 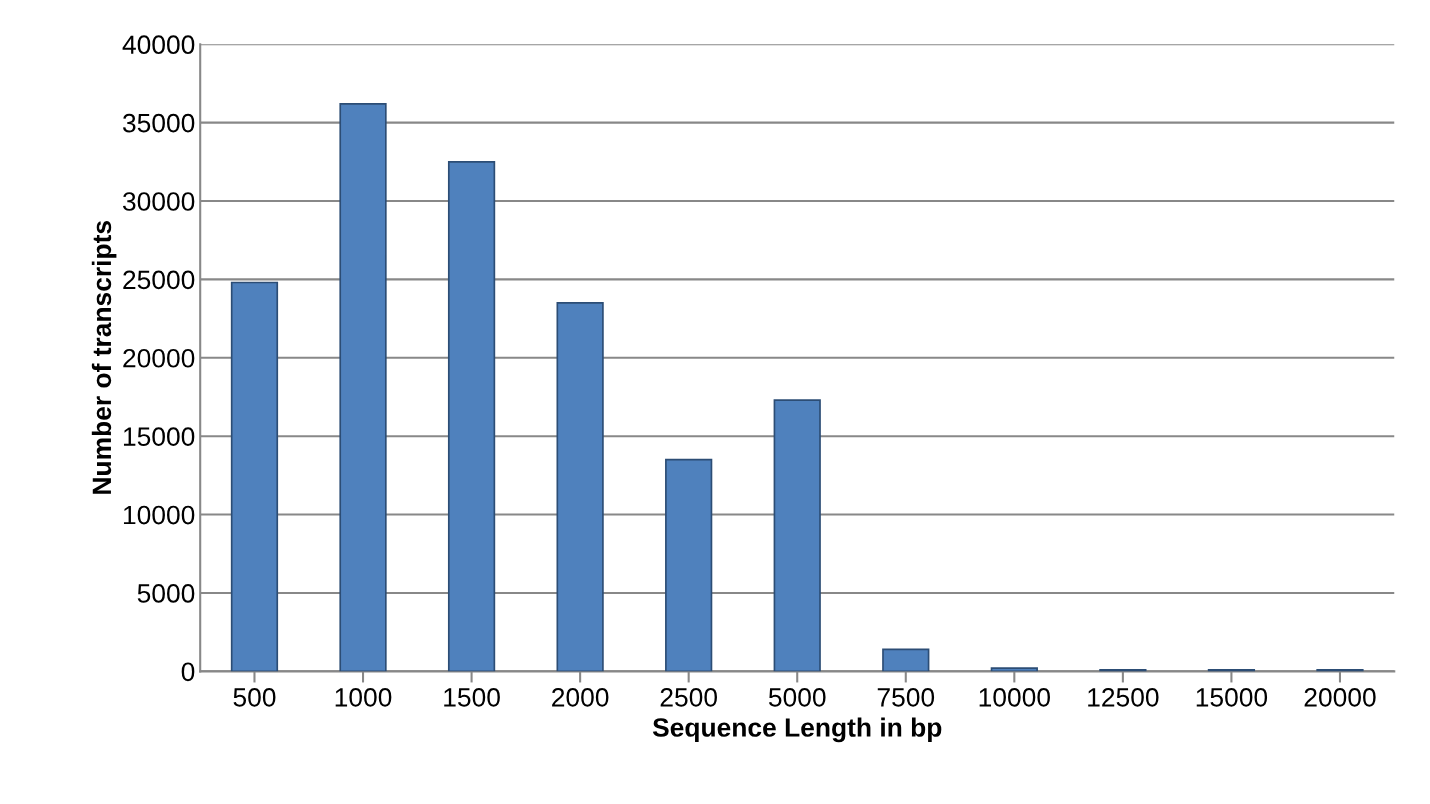 I want to click on x-tick-label: 7500, so click(x=906, y=697).